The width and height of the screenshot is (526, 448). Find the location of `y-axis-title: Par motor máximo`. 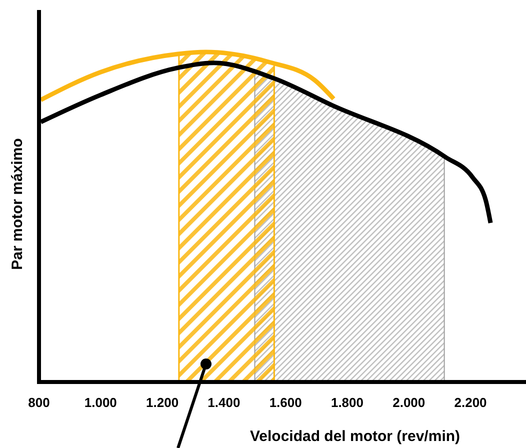

y-axis-title: Par motor máximo is located at coordinates (17, 204).